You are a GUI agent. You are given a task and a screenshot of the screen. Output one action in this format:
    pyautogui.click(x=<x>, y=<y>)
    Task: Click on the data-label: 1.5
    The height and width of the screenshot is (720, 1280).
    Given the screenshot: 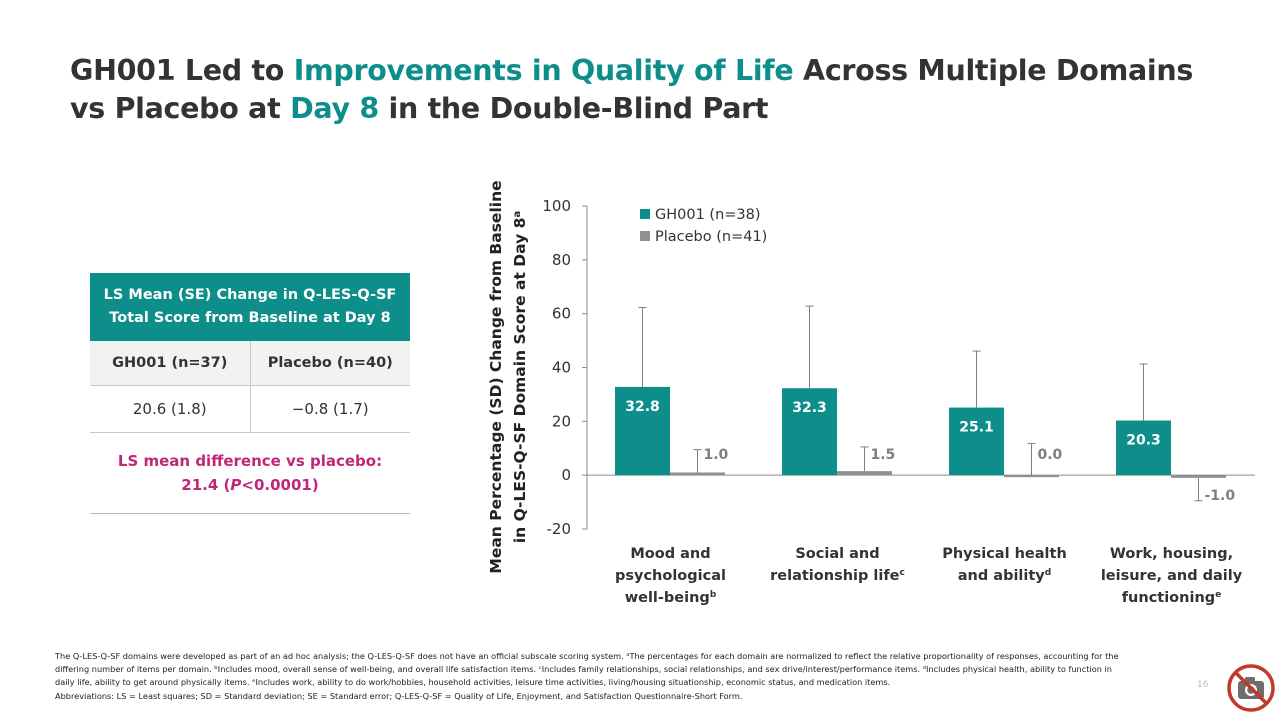 What is the action you would take?
    pyautogui.click(x=883, y=455)
    